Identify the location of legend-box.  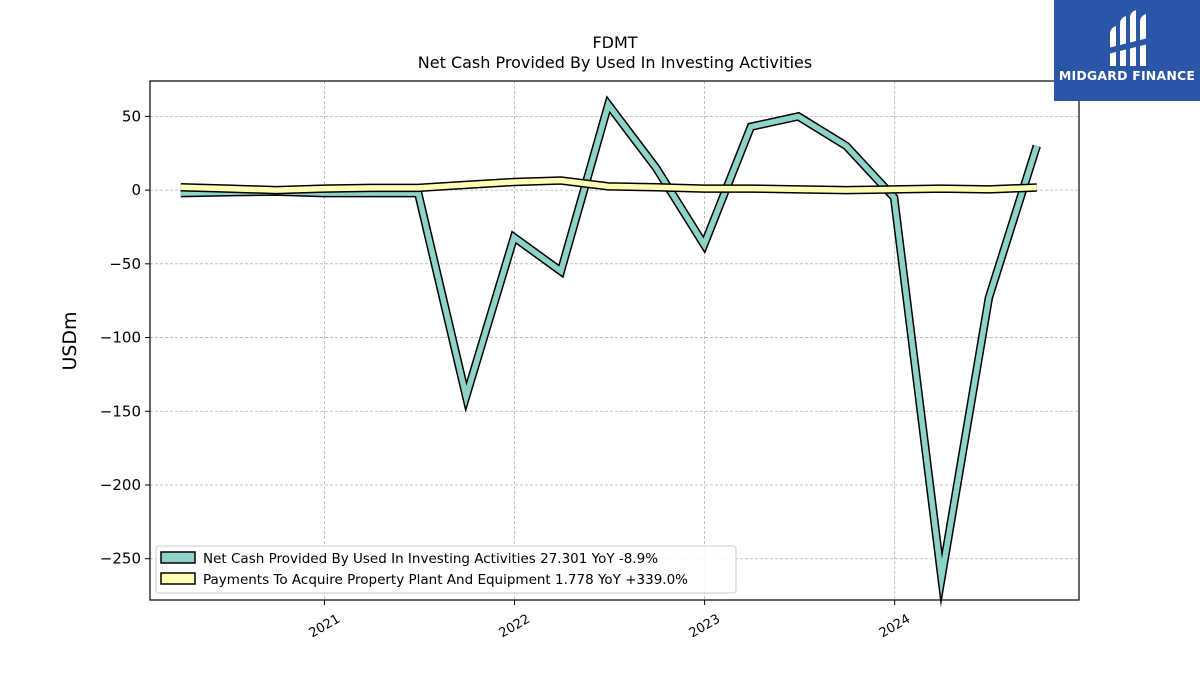
(446, 569).